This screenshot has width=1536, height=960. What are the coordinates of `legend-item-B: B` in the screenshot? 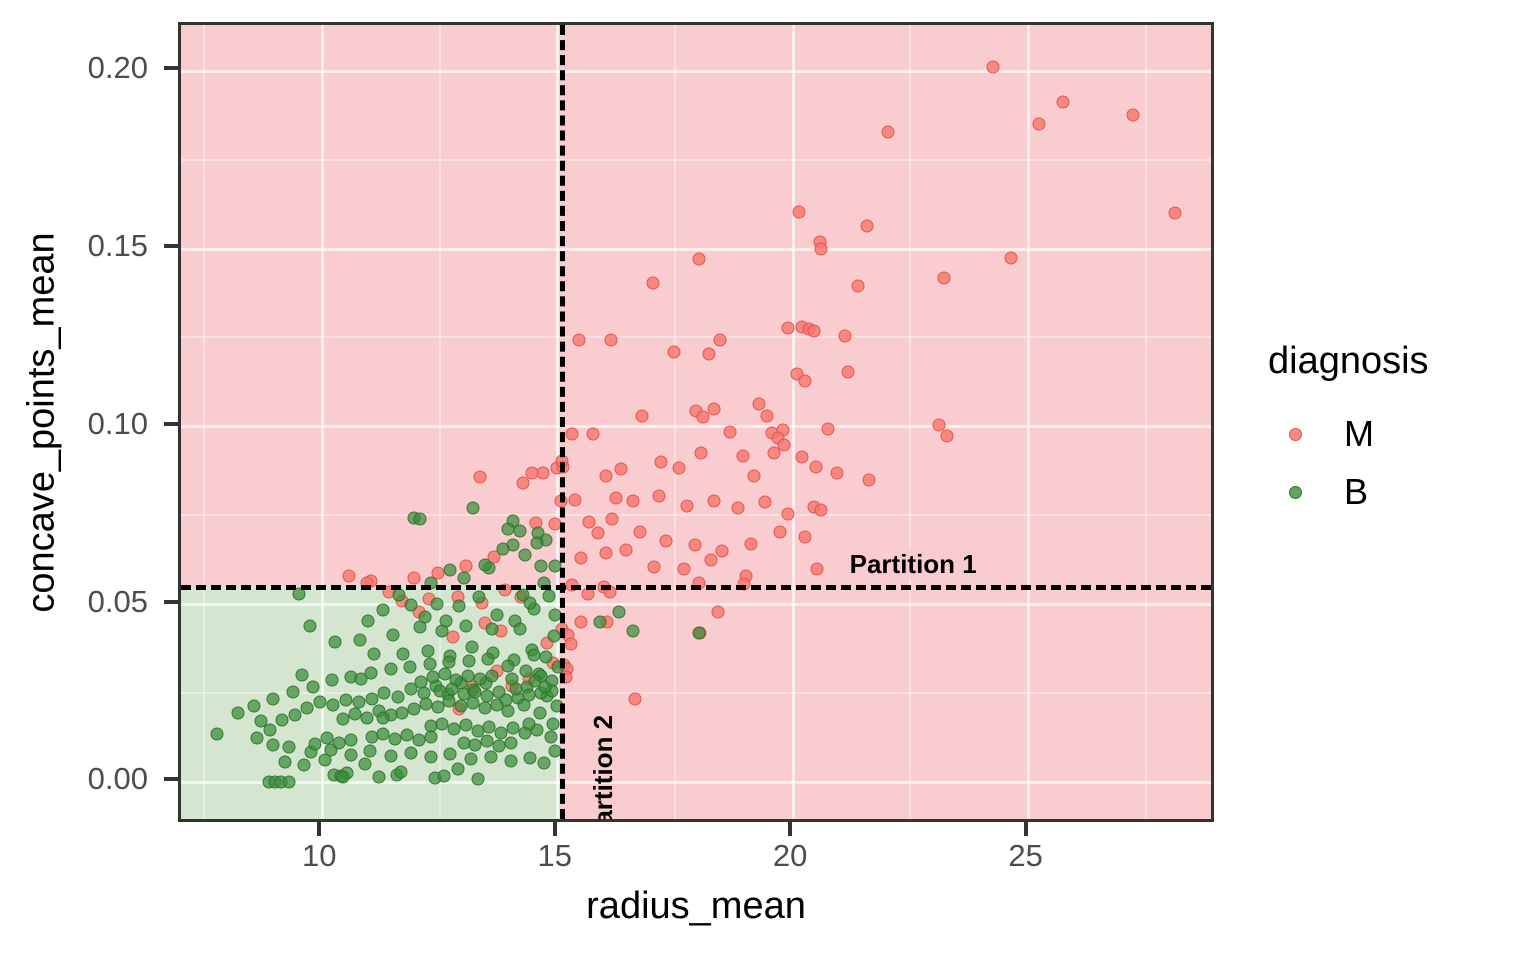 It's located at (1393, 492).